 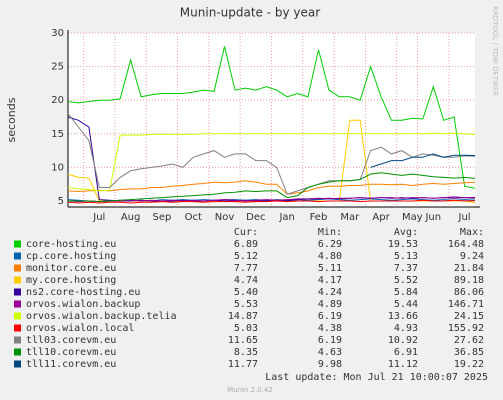 I want to click on x-tick-label: Nov, so click(x=225, y=217).